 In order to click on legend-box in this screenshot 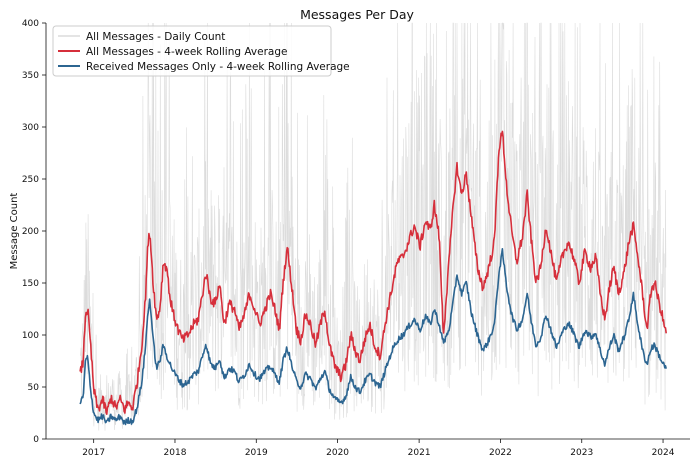, I will do `click(192, 51)`.